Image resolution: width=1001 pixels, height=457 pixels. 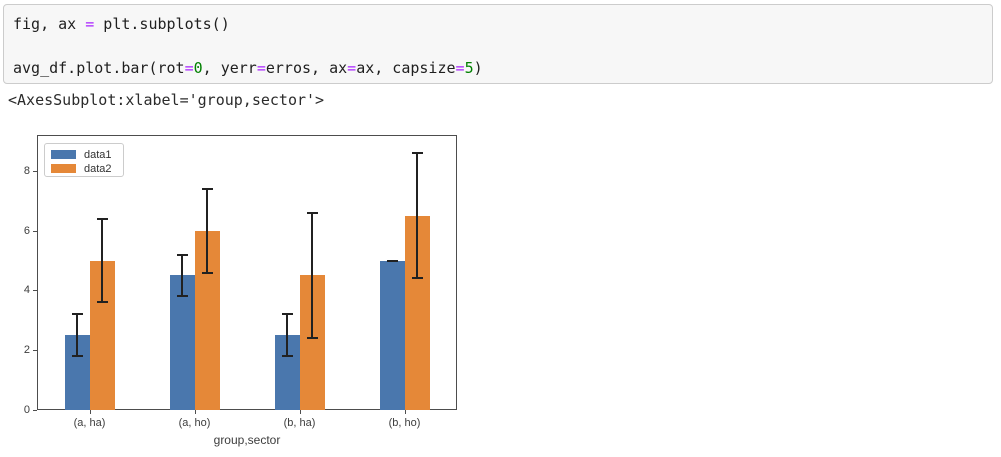 I want to click on x-tick-label: (a, ho), so click(x=194, y=423).